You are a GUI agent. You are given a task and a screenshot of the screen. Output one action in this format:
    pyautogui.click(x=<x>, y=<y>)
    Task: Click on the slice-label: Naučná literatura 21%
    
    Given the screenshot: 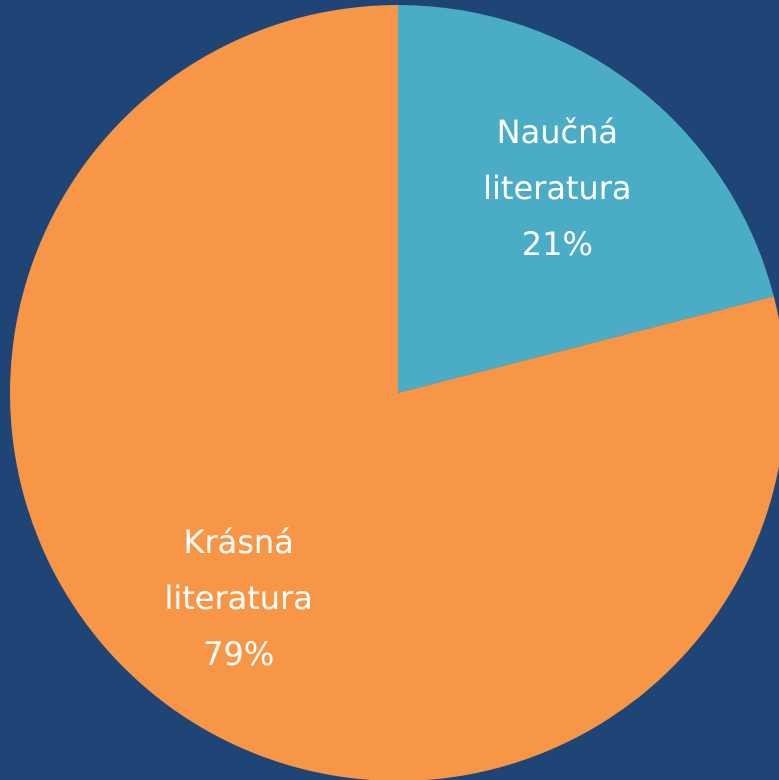 What is the action you would take?
    pyautogui.click(x=557, y=188)
    